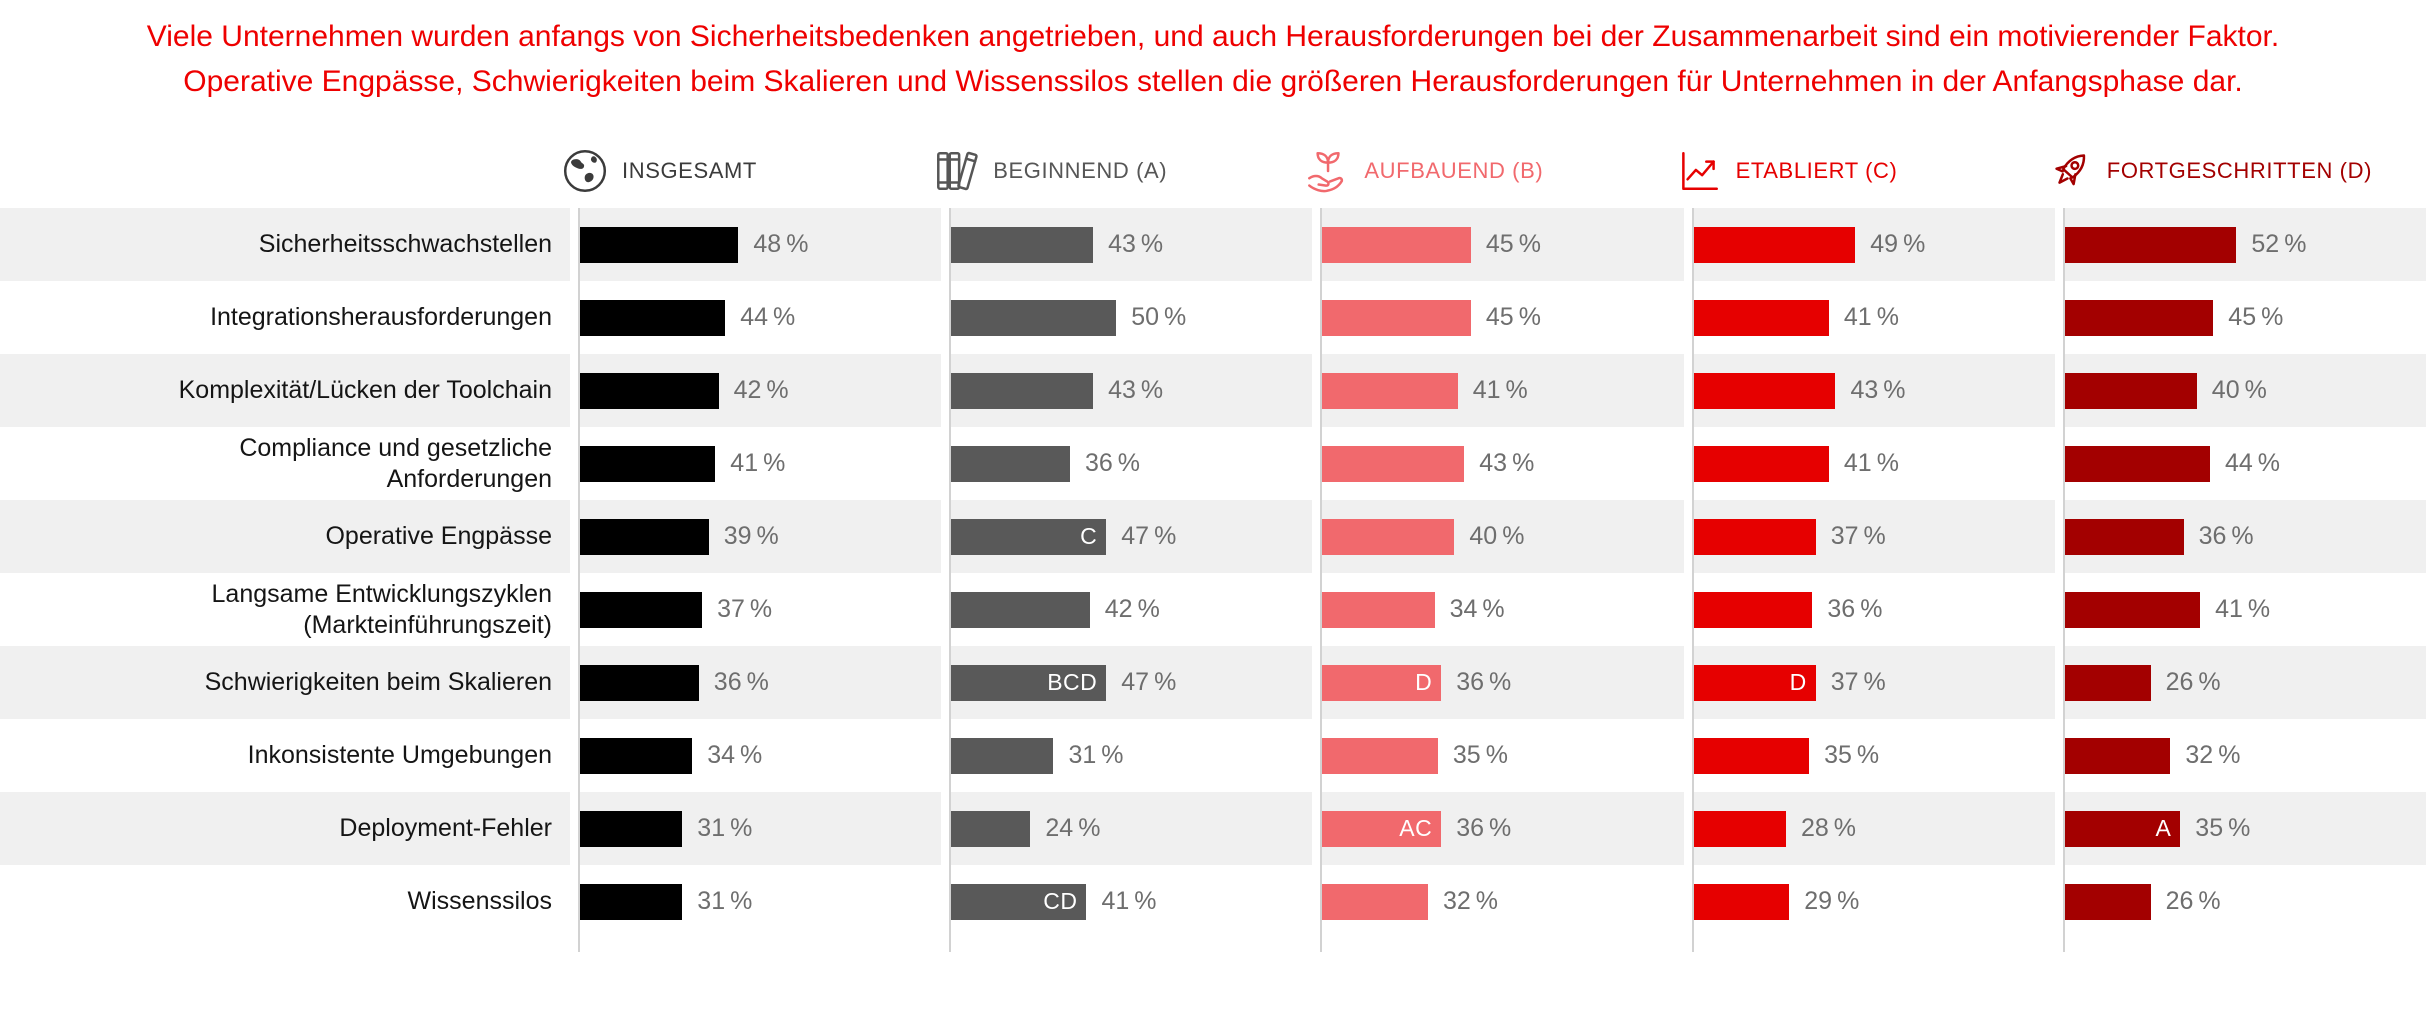 This screenshot has width=2426, height=1036. I want to click on column-header-label: BEGINNEND (A), so click(1080, 170).